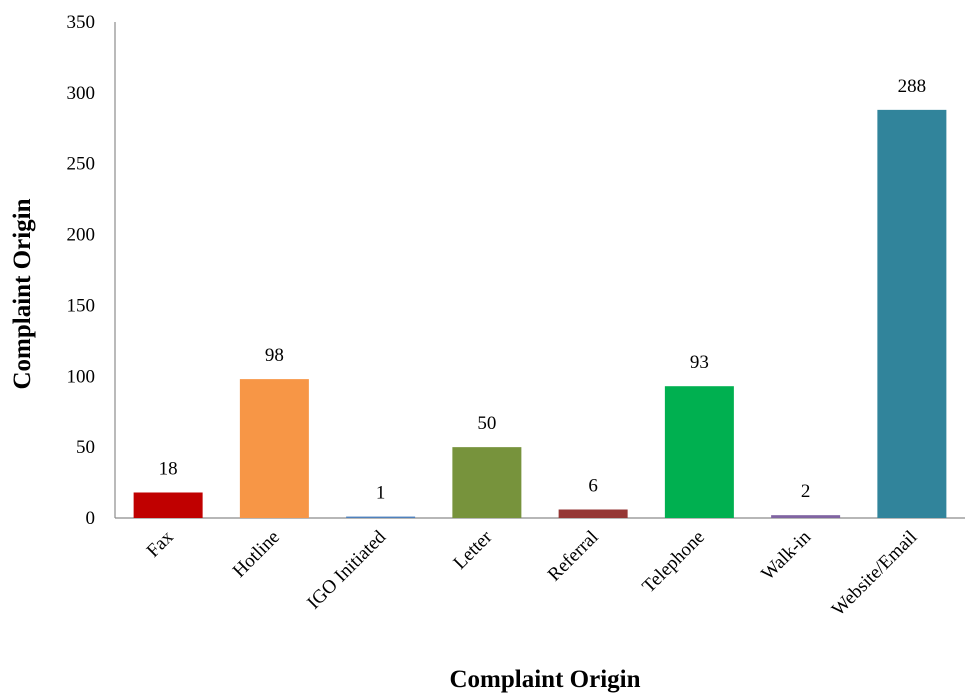 The width and height of the screenshot is (966, 694). Describe the element at coordinates (274, 355) in the screenshot. I see `data-label: 98` at that location.